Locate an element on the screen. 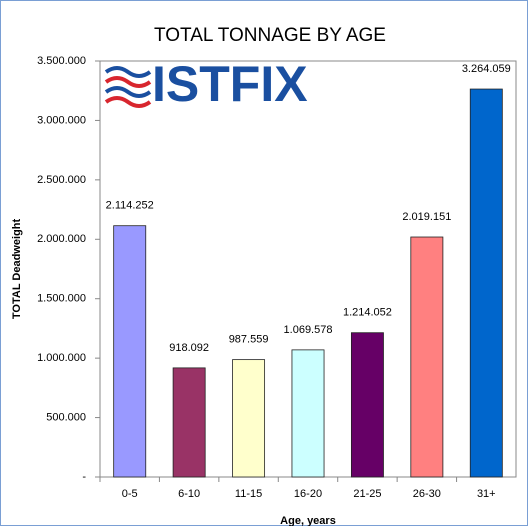 The width and height of the screenshot is (528, 526). y-tick-label: 2.500.000 is located at coordinates (61, 180).